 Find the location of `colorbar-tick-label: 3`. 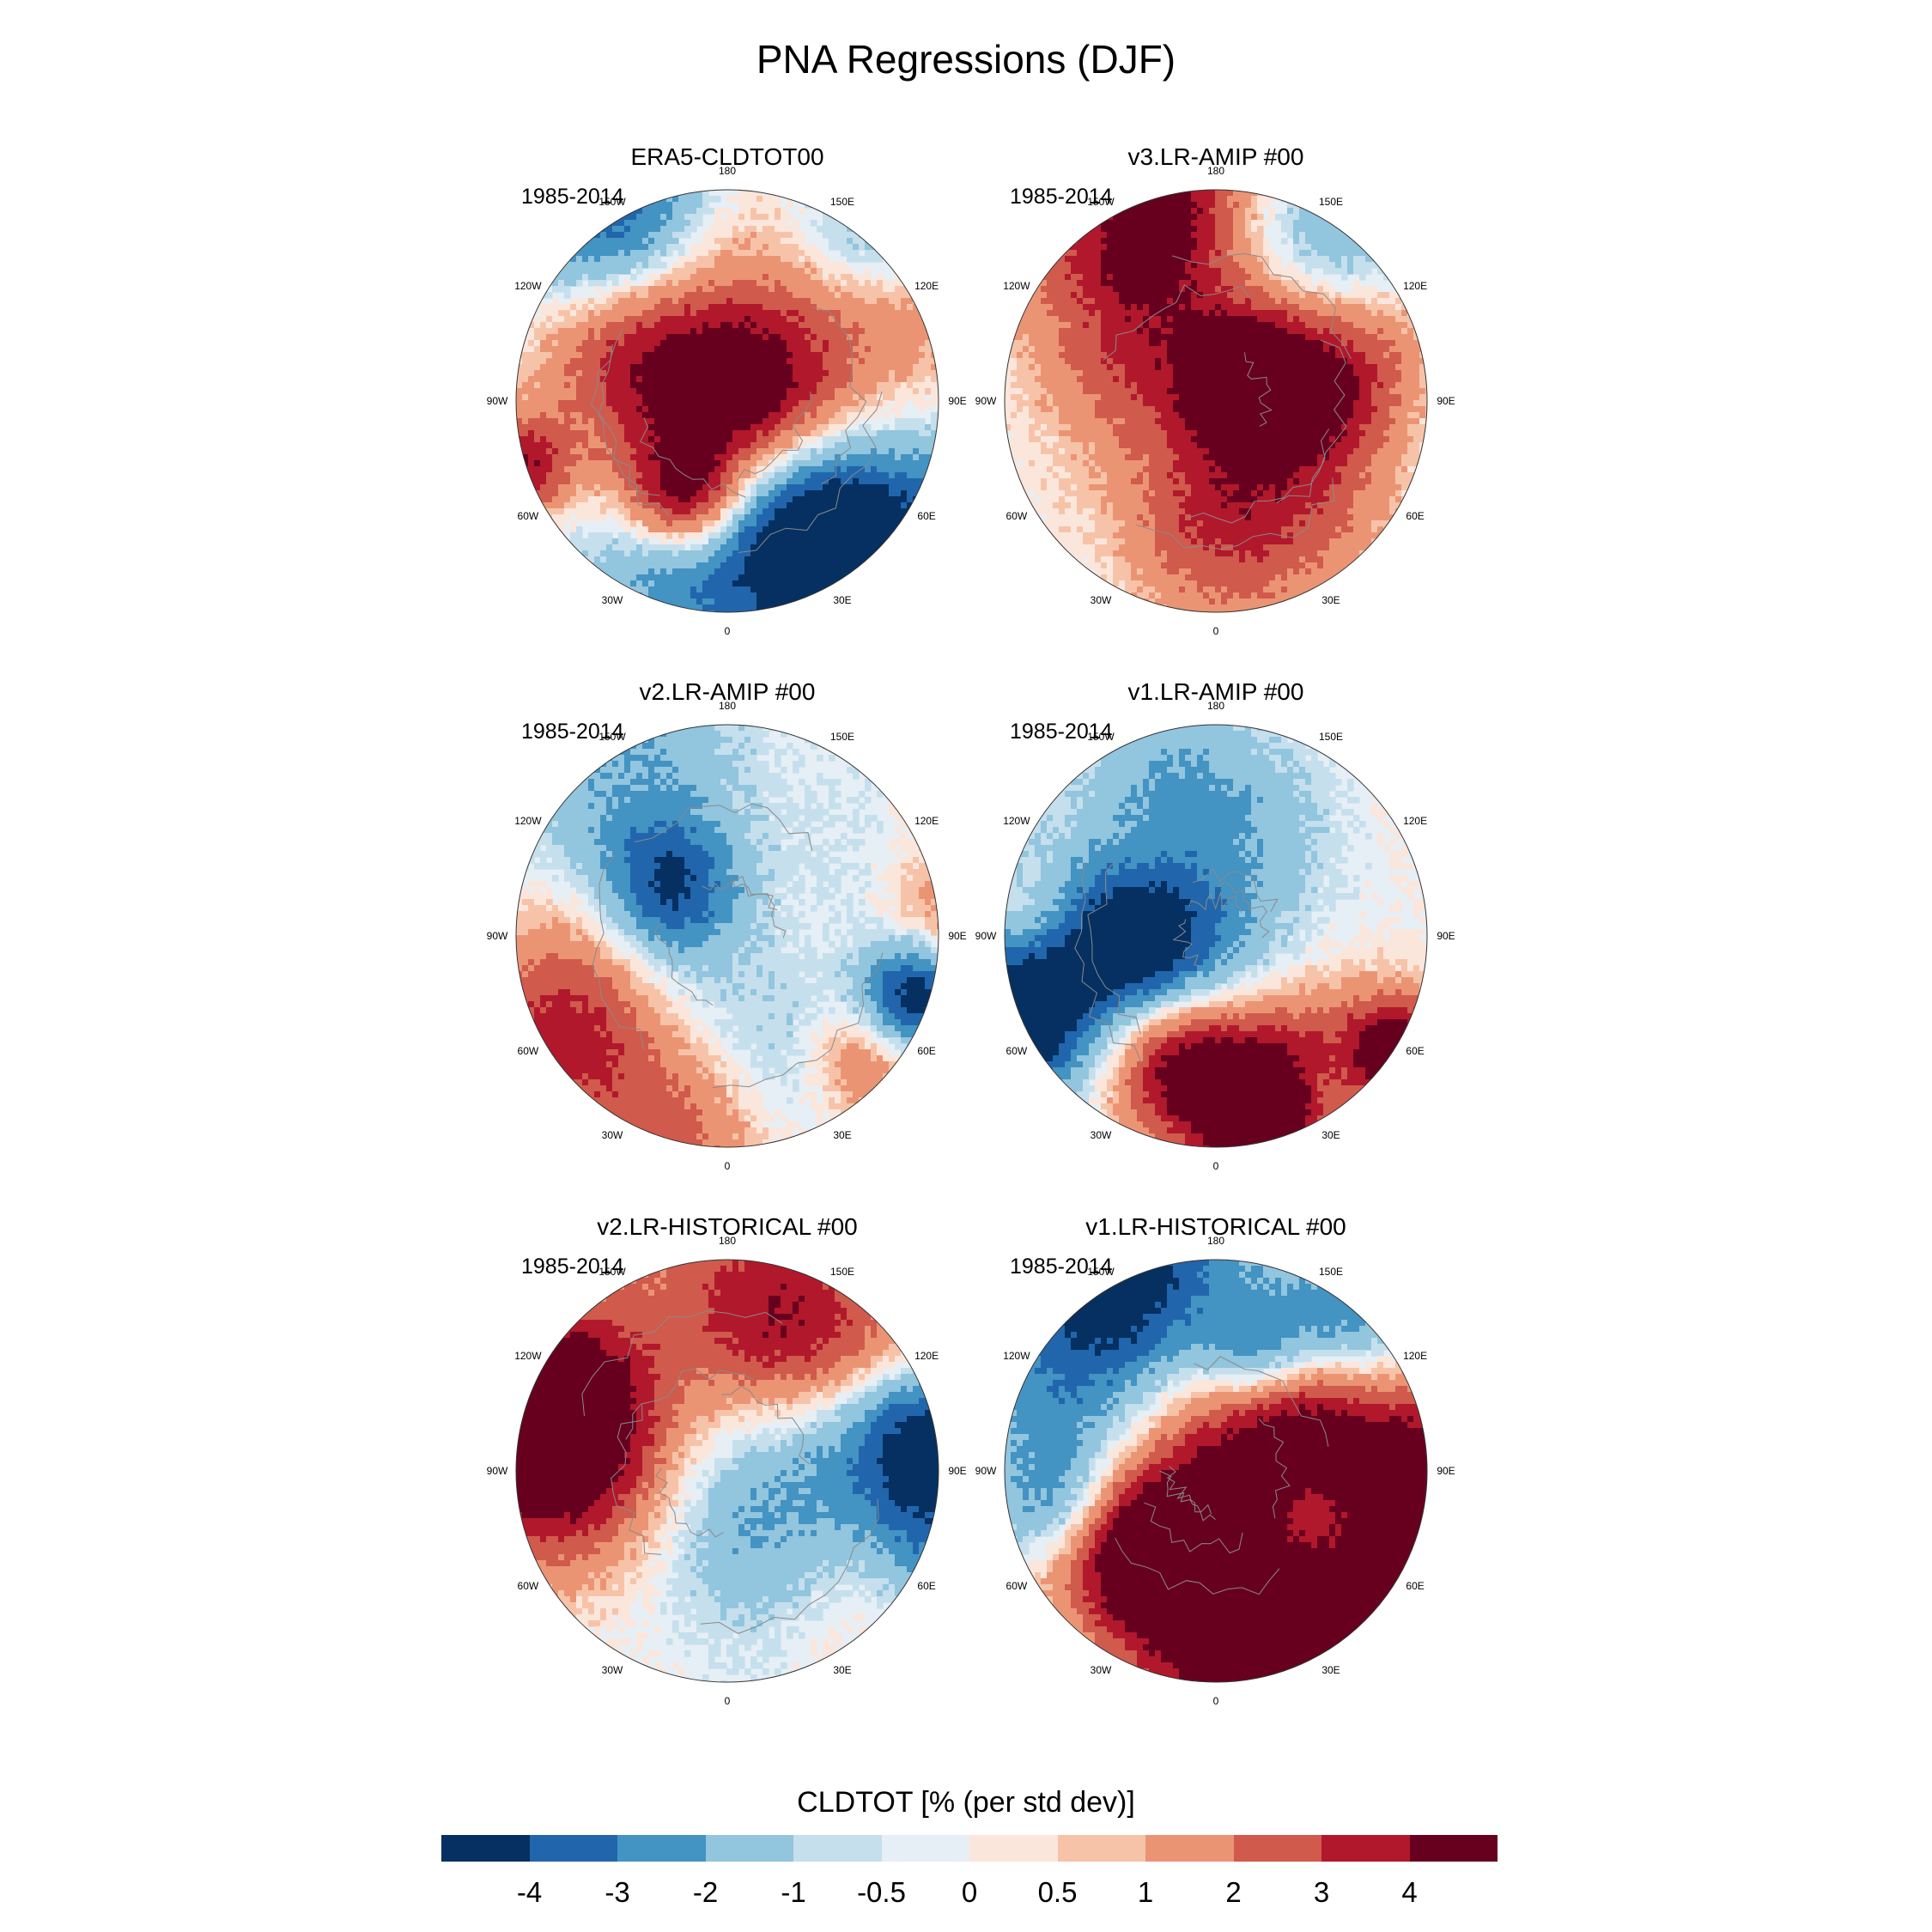

colorbar-tick-label: 3 is located at coordinates (1321, 1893).